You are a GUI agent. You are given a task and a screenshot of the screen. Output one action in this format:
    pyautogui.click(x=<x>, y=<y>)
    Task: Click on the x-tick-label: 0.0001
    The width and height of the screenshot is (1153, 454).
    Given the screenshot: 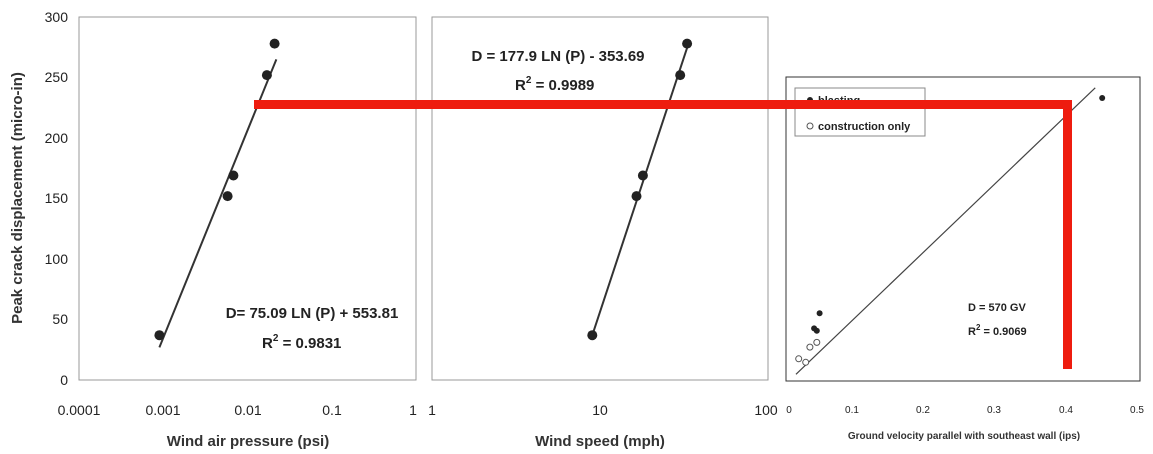 What is the action you would take?
    pyautogui.click(x=79, y=410)
    